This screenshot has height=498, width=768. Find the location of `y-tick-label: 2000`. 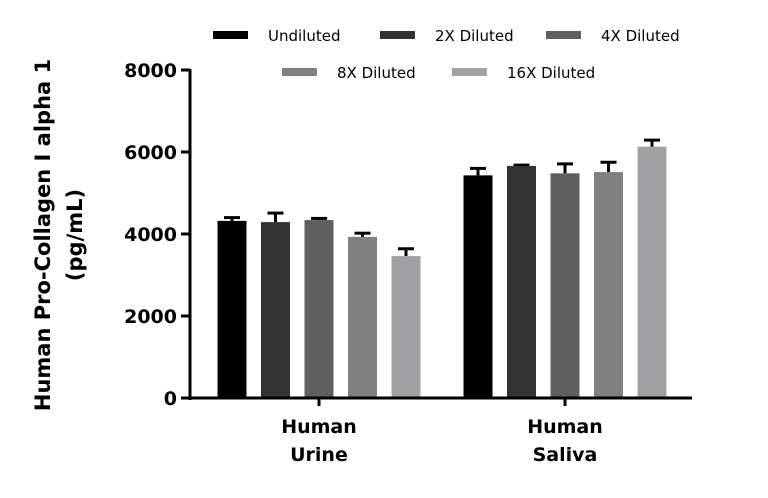

y-tick-label: 2000 is located at coordinates (150, 317).